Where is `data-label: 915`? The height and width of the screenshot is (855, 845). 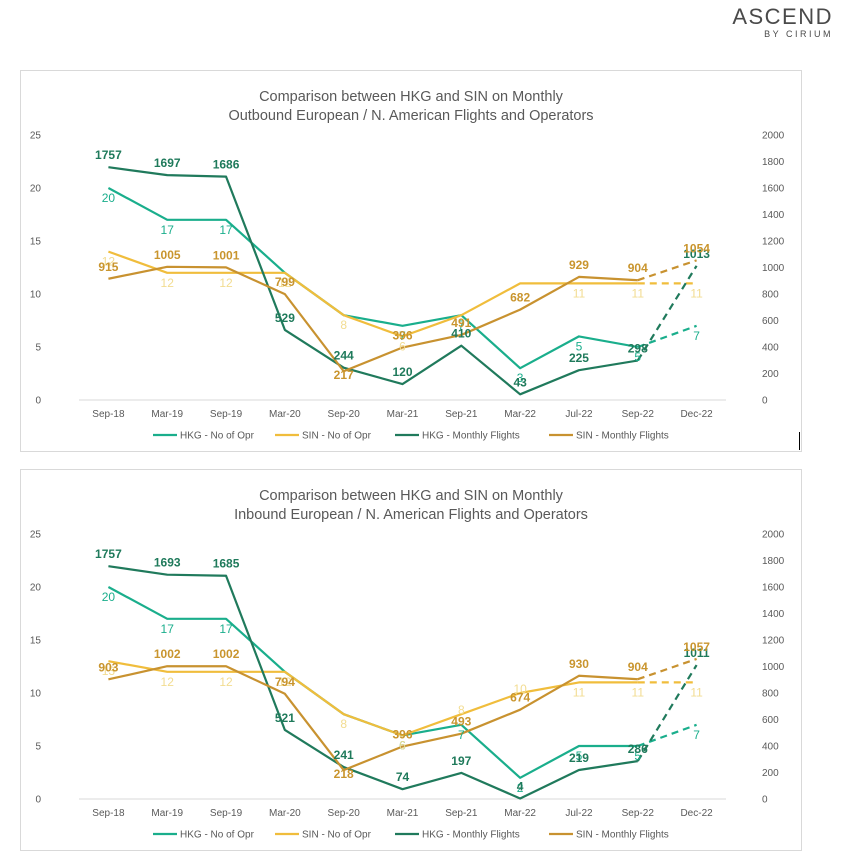
data-label: 915 is located at coordinates (108, 267).